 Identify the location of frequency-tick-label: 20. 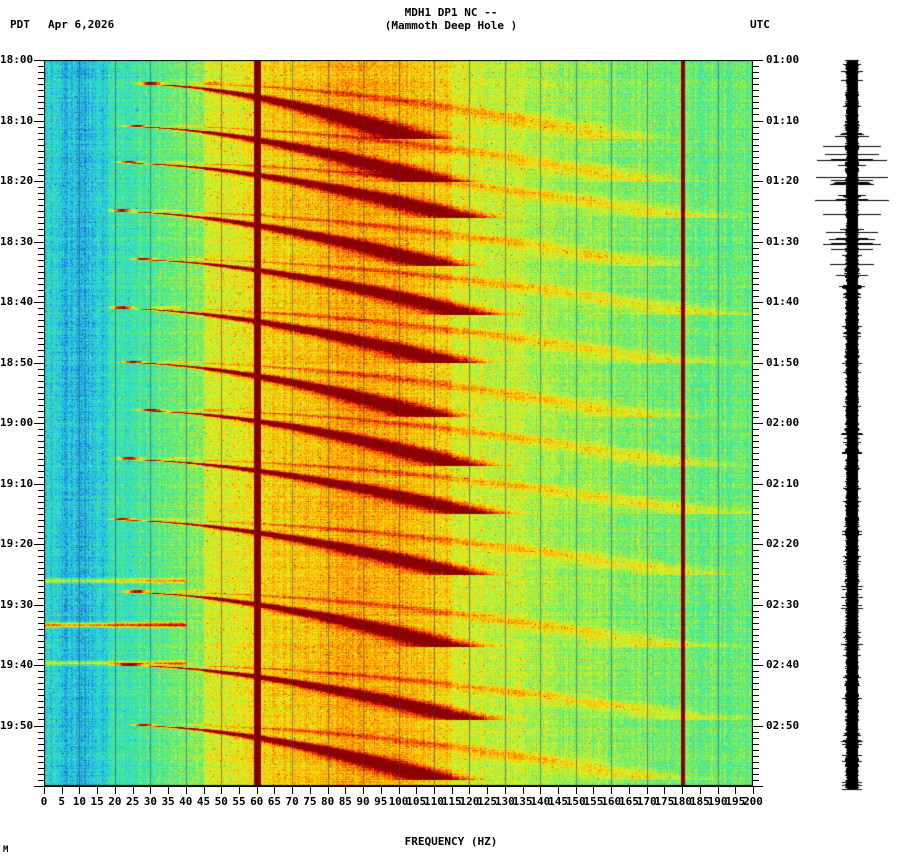
(115, 801).